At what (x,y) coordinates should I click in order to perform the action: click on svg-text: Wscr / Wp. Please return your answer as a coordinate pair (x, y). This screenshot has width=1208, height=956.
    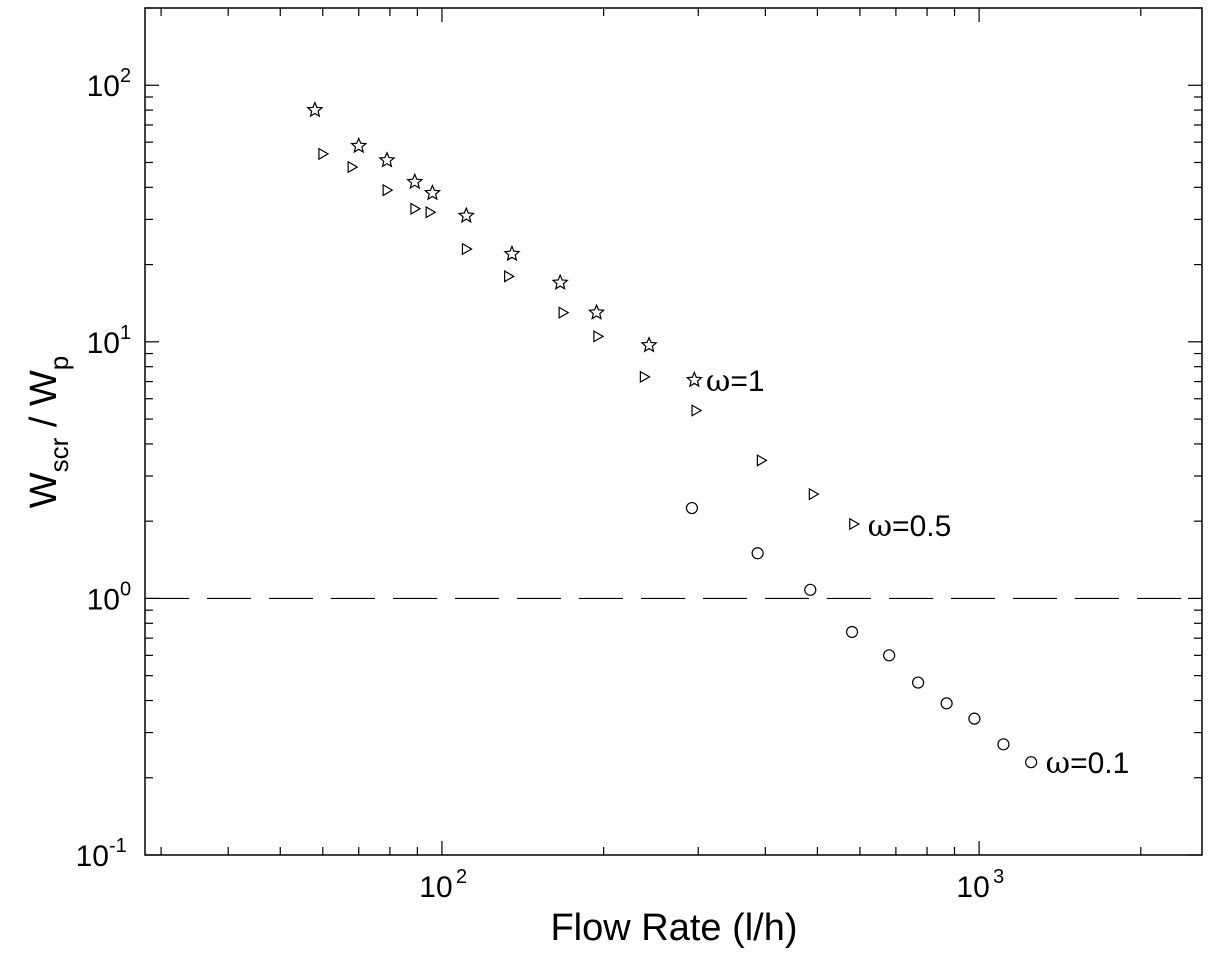
    Looking at the image, I should click on (48, 432).